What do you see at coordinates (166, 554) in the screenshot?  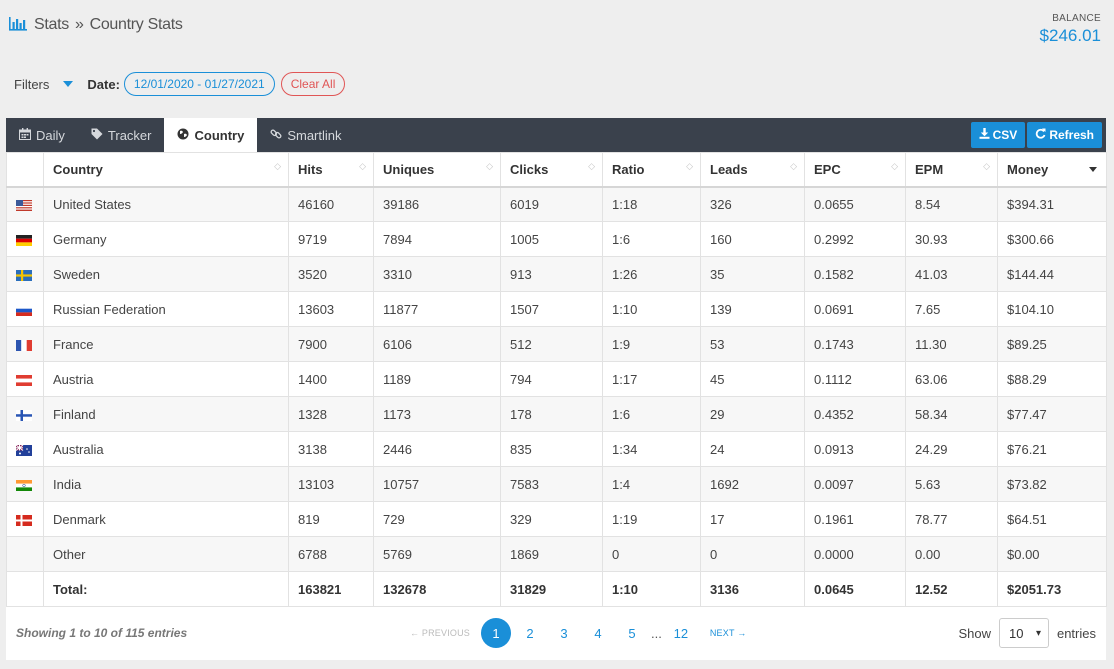 I see `cell-country: Other` at bounding box center [166, 554].